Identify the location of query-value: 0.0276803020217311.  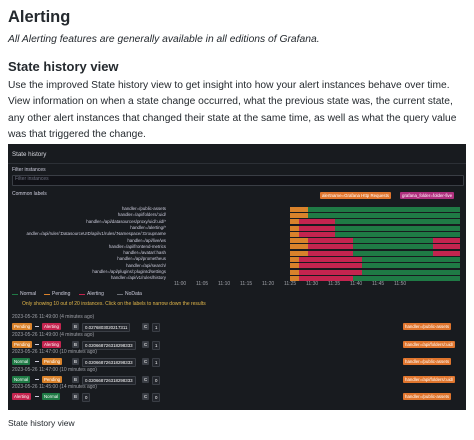
(106, 327).